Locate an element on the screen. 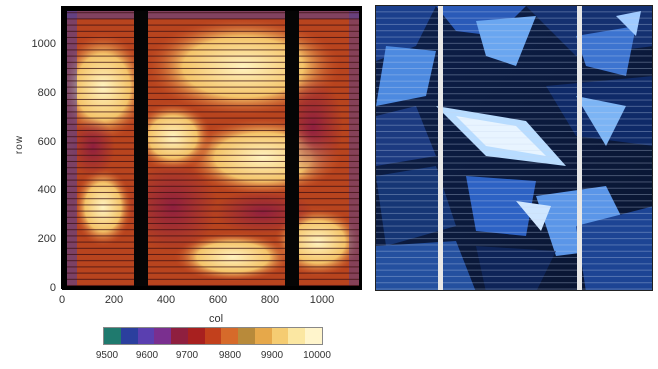 This screenshot has height=369, width=658. y-tick-label: 400 is located at coordinates (46, 190).